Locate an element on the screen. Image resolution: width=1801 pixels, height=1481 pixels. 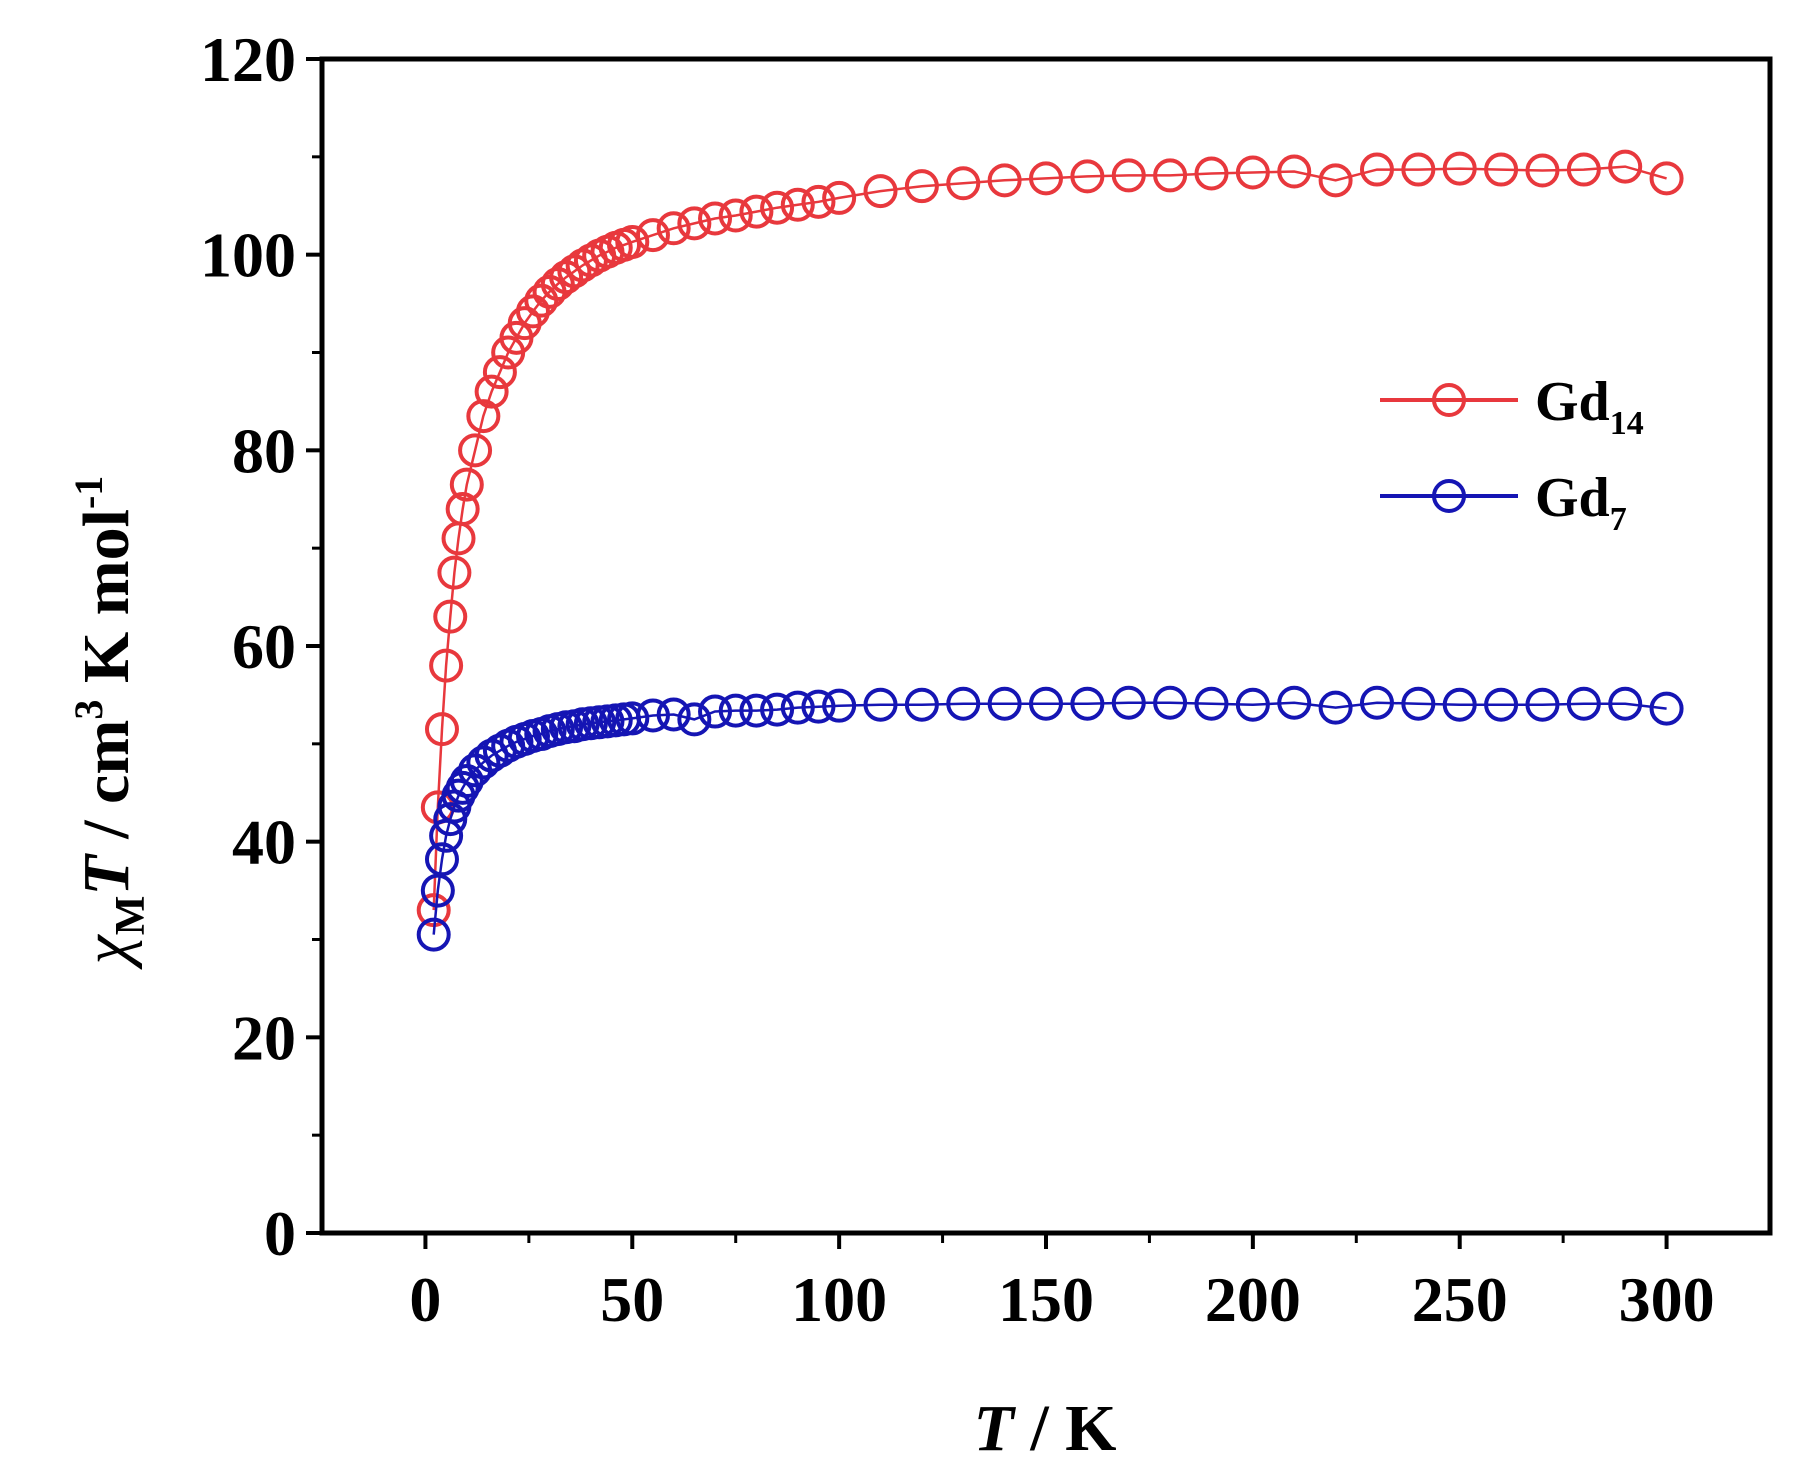
legend-label-gd7-name: Gd is located at coordinates (1572, 498).